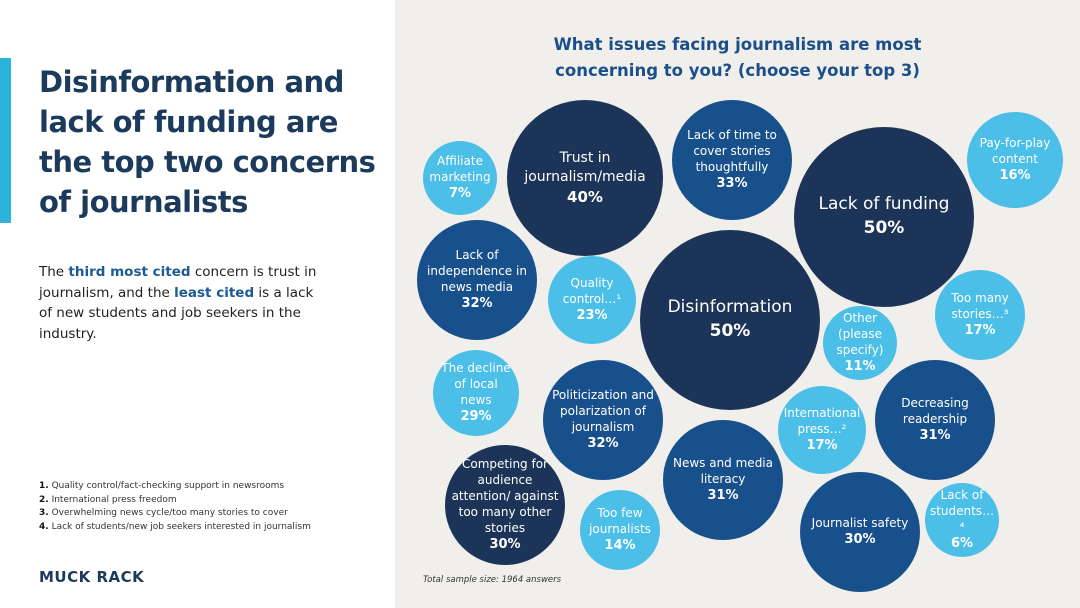 The height and width of the screenshot is (608, 1080). I want to click on bubble-label: International press…², so click(822, 421).